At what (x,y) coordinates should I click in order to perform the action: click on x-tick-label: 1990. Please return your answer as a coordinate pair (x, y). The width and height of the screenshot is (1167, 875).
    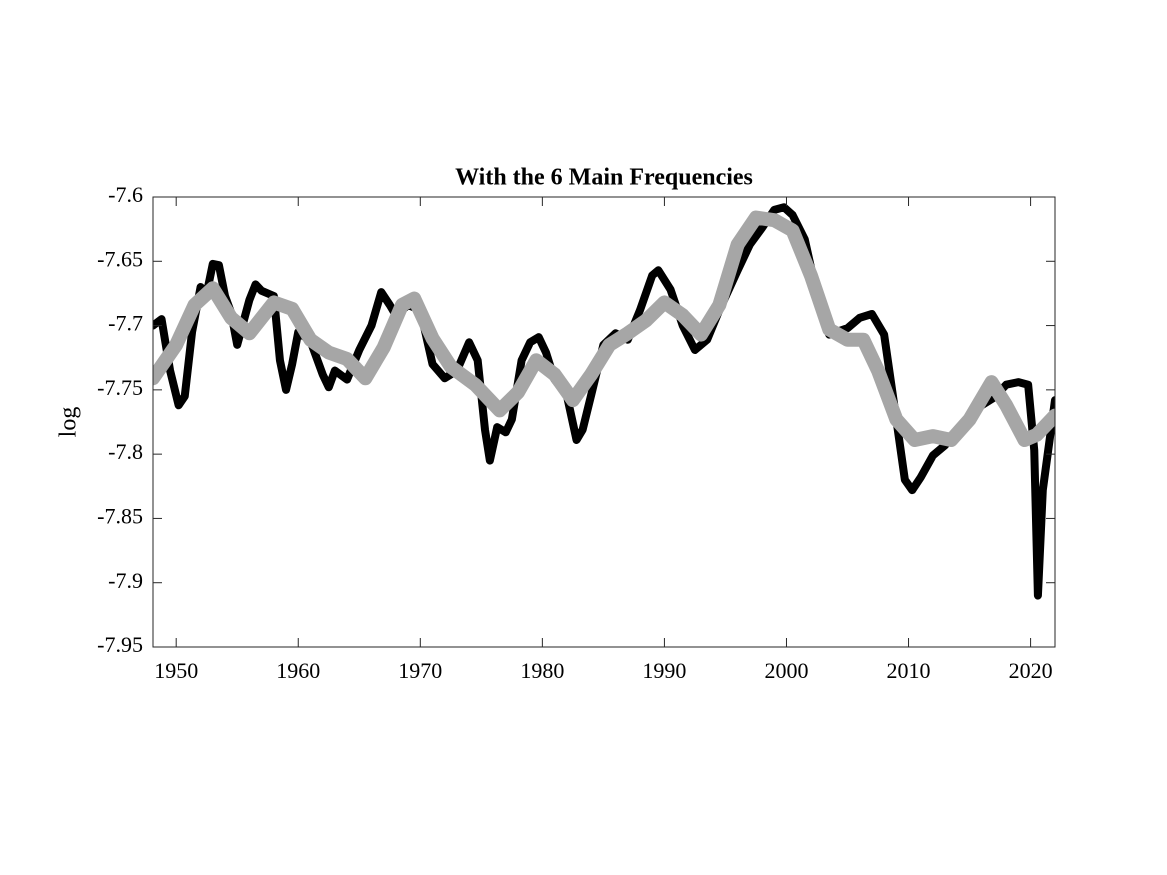
    Looking at the image, I should click on (664, 670).